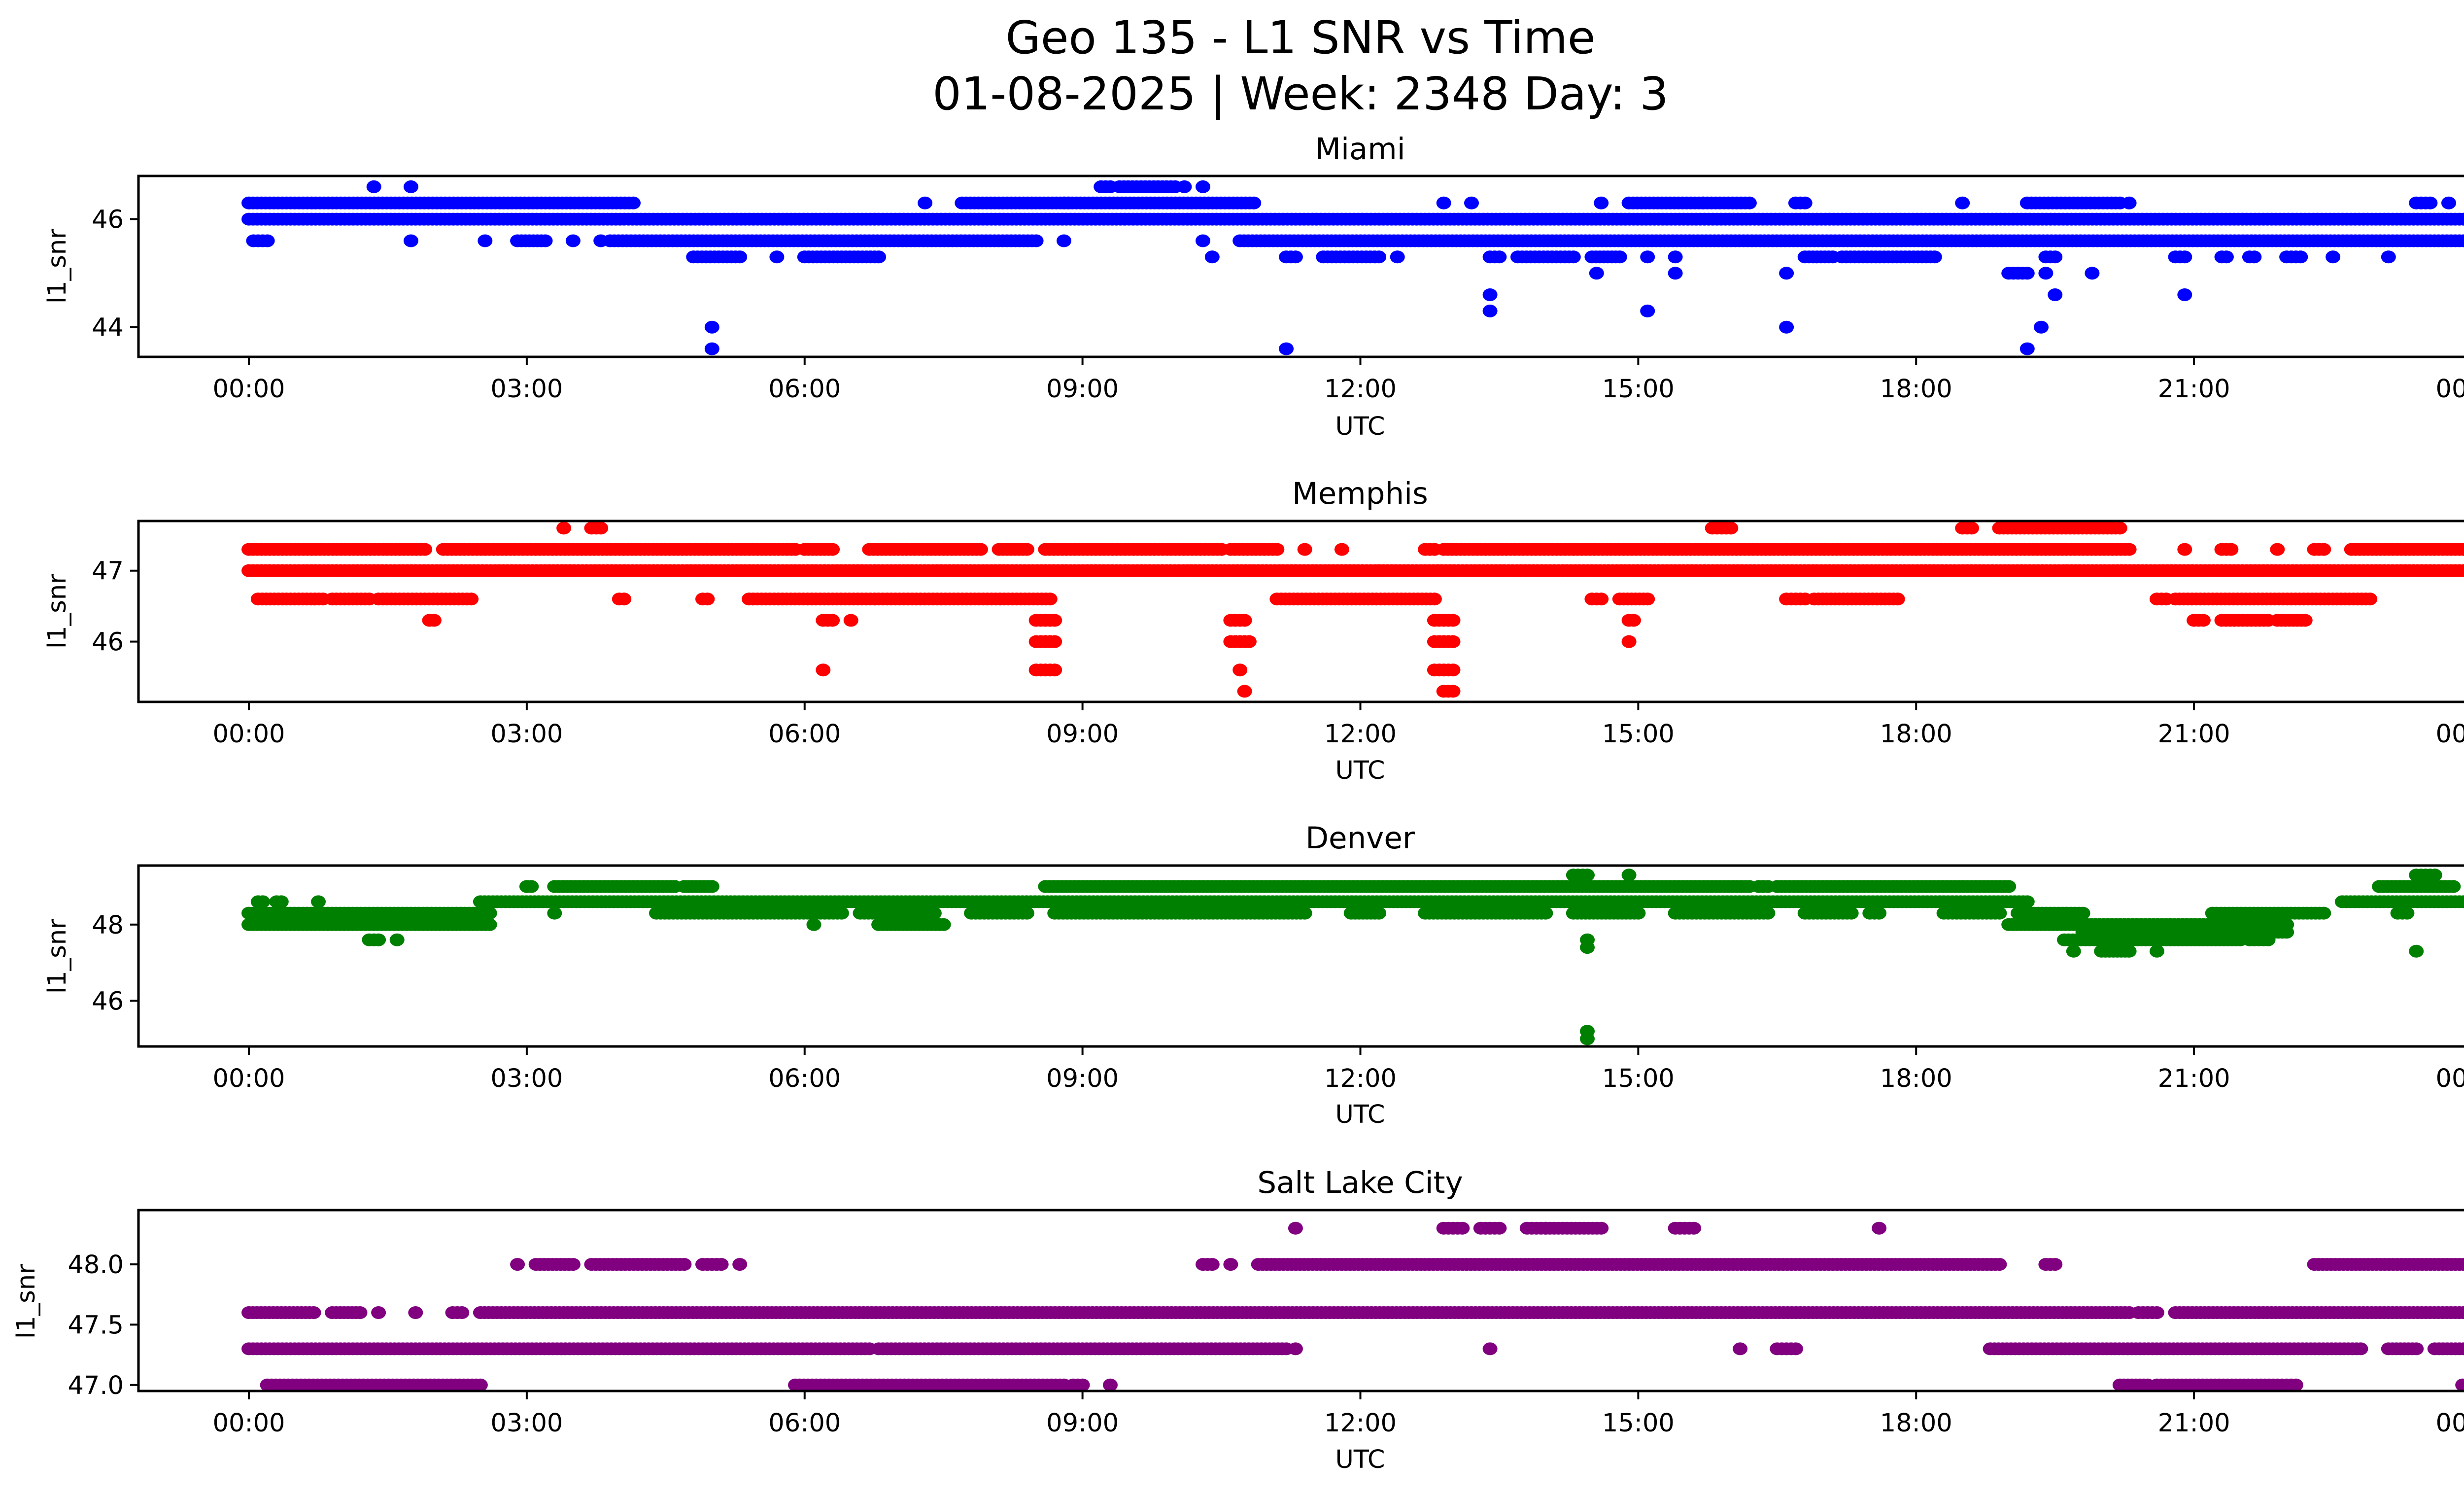  Describe the element at coordinates (804, 734) in the screenshot. I see `x-tick-label: 06:00` at that location.